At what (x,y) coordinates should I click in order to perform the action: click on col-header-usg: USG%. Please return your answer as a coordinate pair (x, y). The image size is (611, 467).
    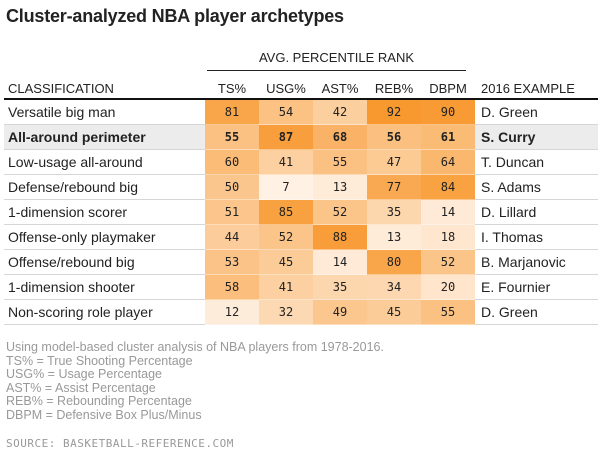
    Looking at the image, I should click on (286, 87).